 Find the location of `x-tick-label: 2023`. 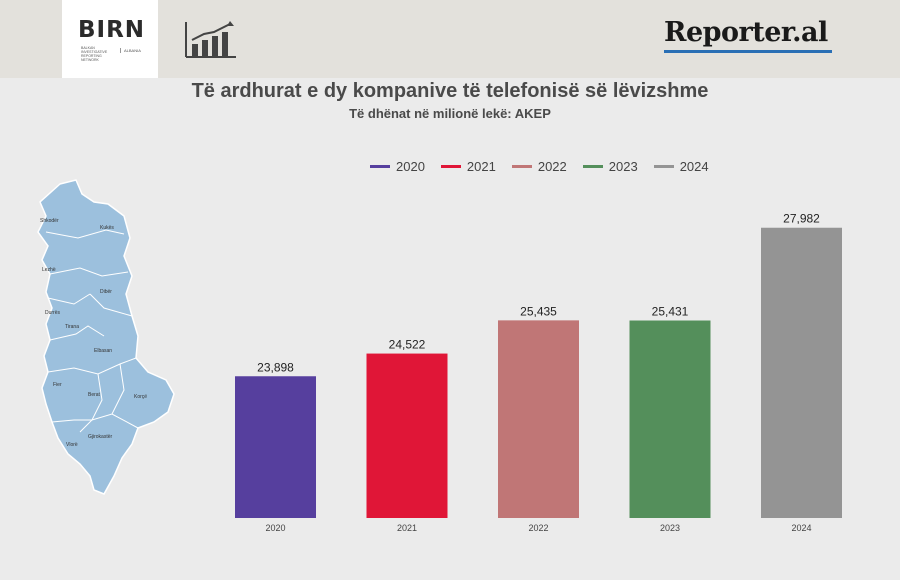

x-tick-label: 2023 is located at coordinates (670, 528).